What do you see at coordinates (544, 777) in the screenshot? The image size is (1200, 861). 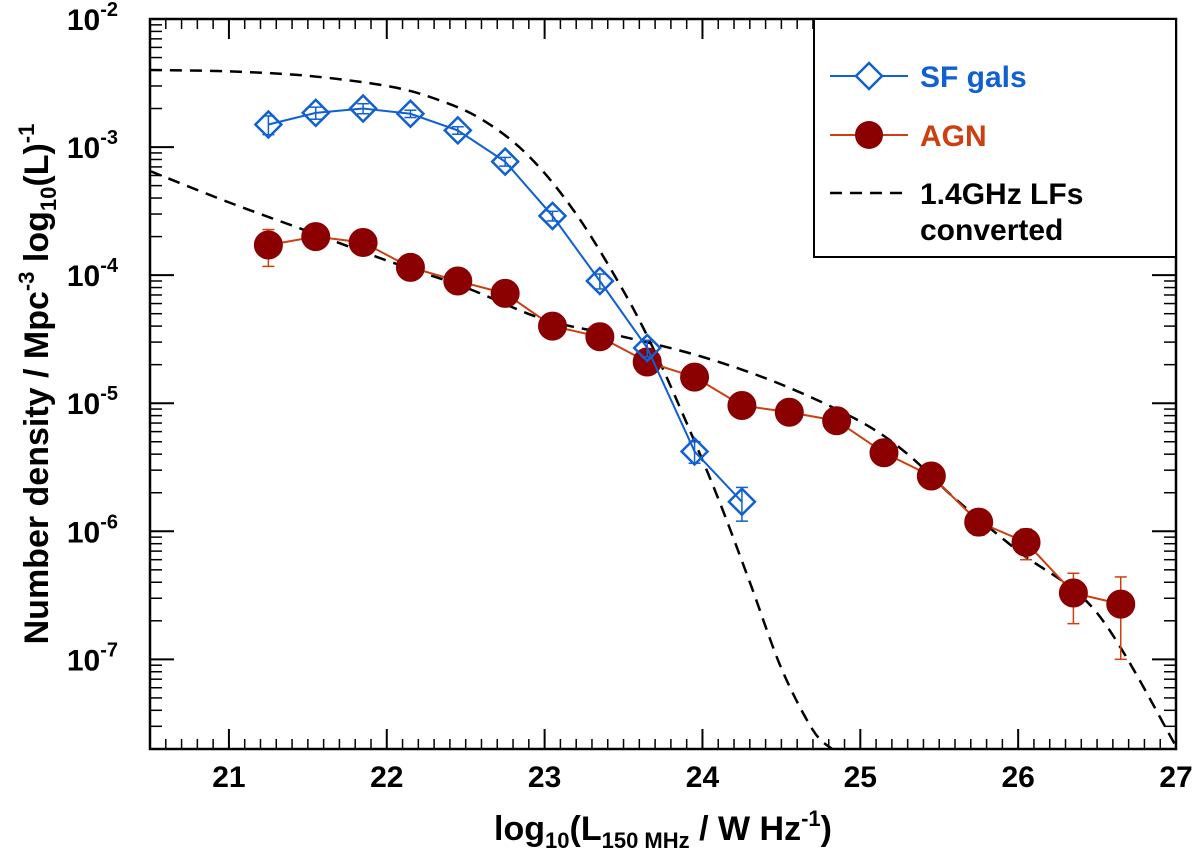 I see `x-tick-label: 23` at bounding box center [544, 777].